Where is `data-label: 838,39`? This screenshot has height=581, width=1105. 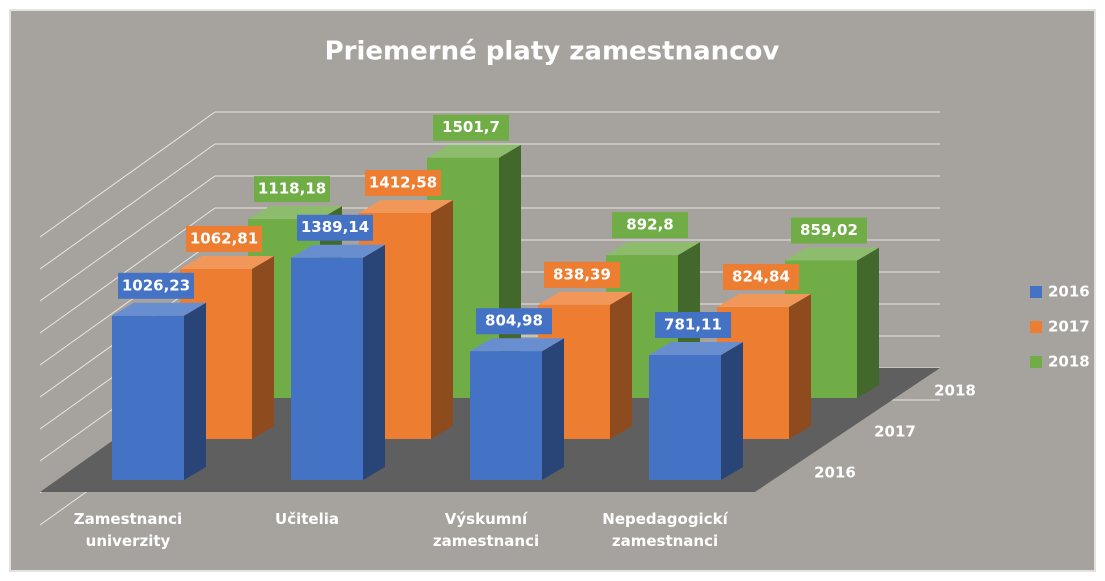
data-label: 838,39 is located at coordinates (582, 274).